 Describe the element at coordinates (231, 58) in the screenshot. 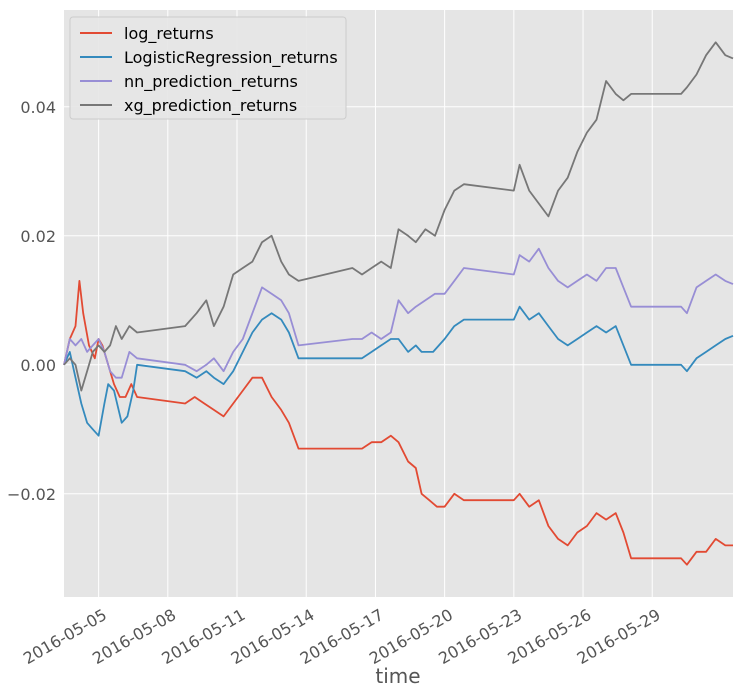

I see `legend-entry: LogisticRegression_returns` at that location.